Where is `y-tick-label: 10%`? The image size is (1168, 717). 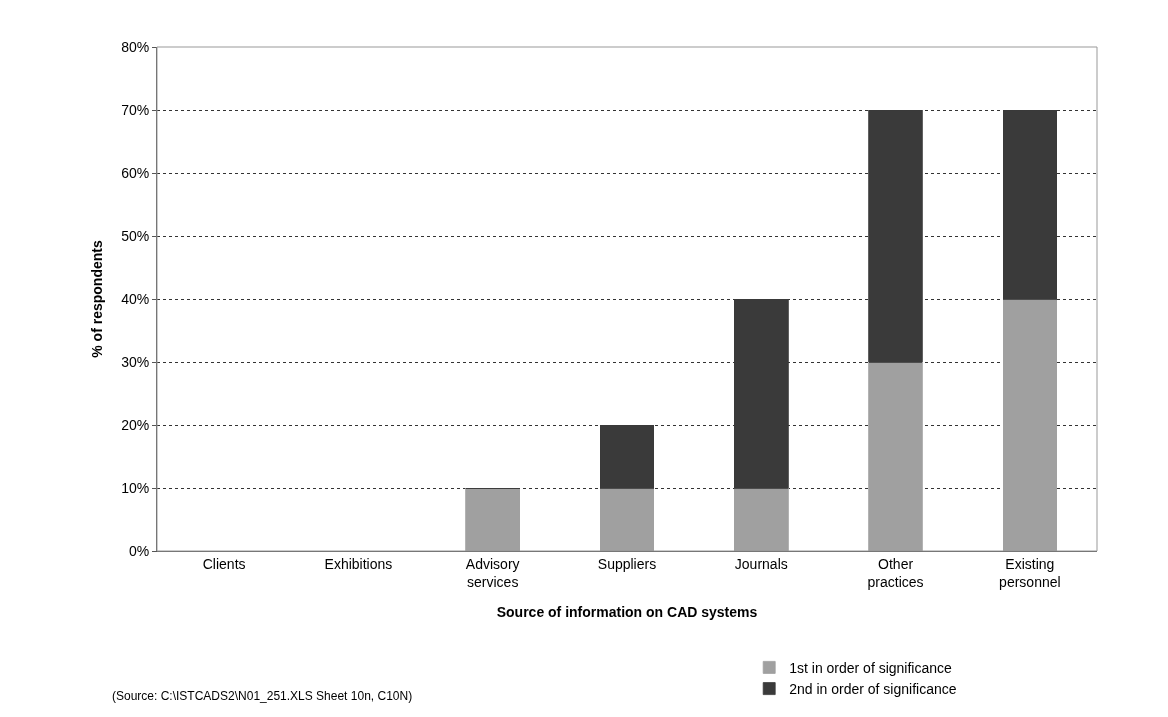 y-tick-label: 10% is located at coordinates (135, 487).